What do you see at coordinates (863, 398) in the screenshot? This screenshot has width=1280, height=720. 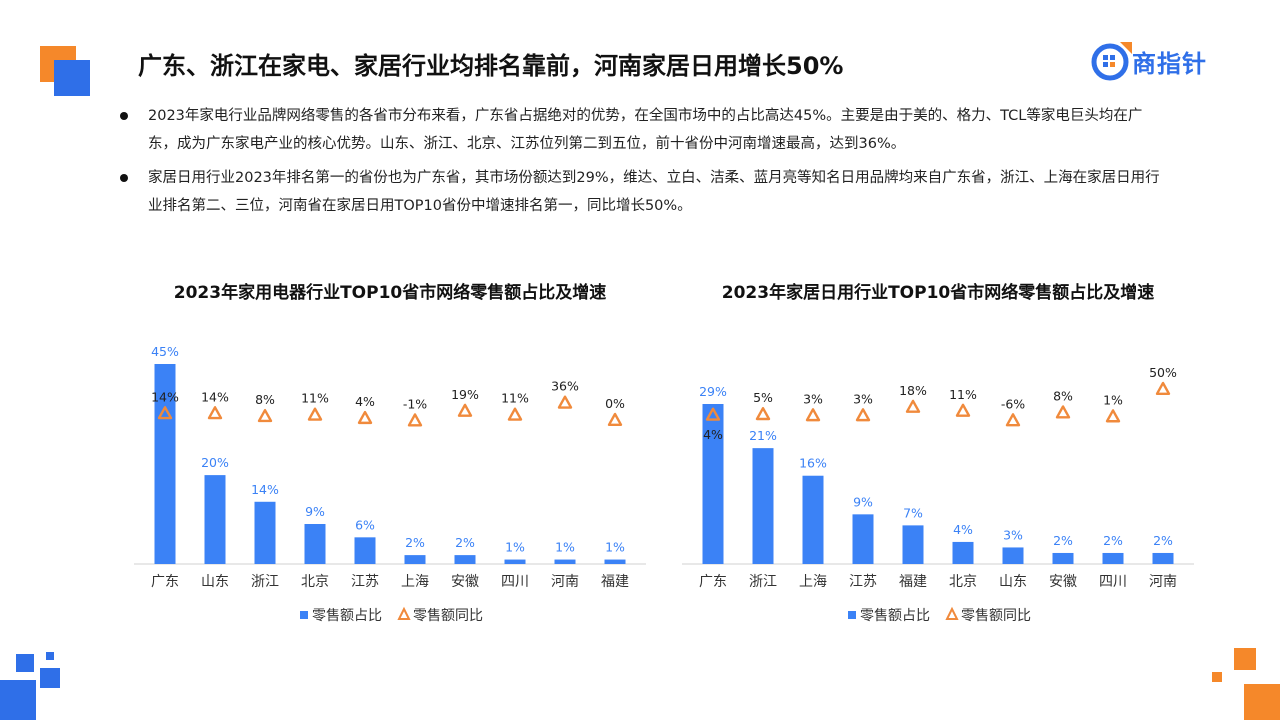 I see `growth-label: 3%` at bounding box center [863, 398].